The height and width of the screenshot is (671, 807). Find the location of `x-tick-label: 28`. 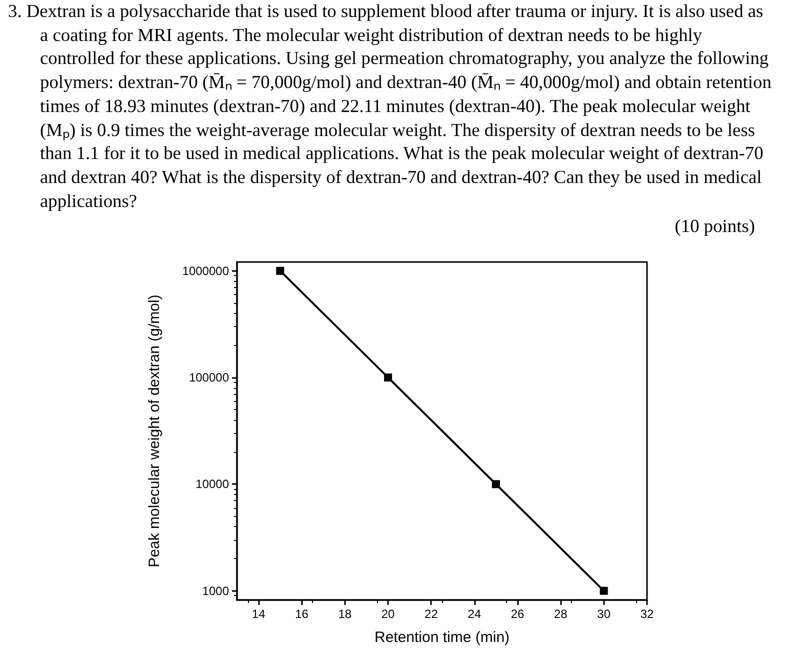

x-tick-label: 28 is located at coordinates (561, 614).